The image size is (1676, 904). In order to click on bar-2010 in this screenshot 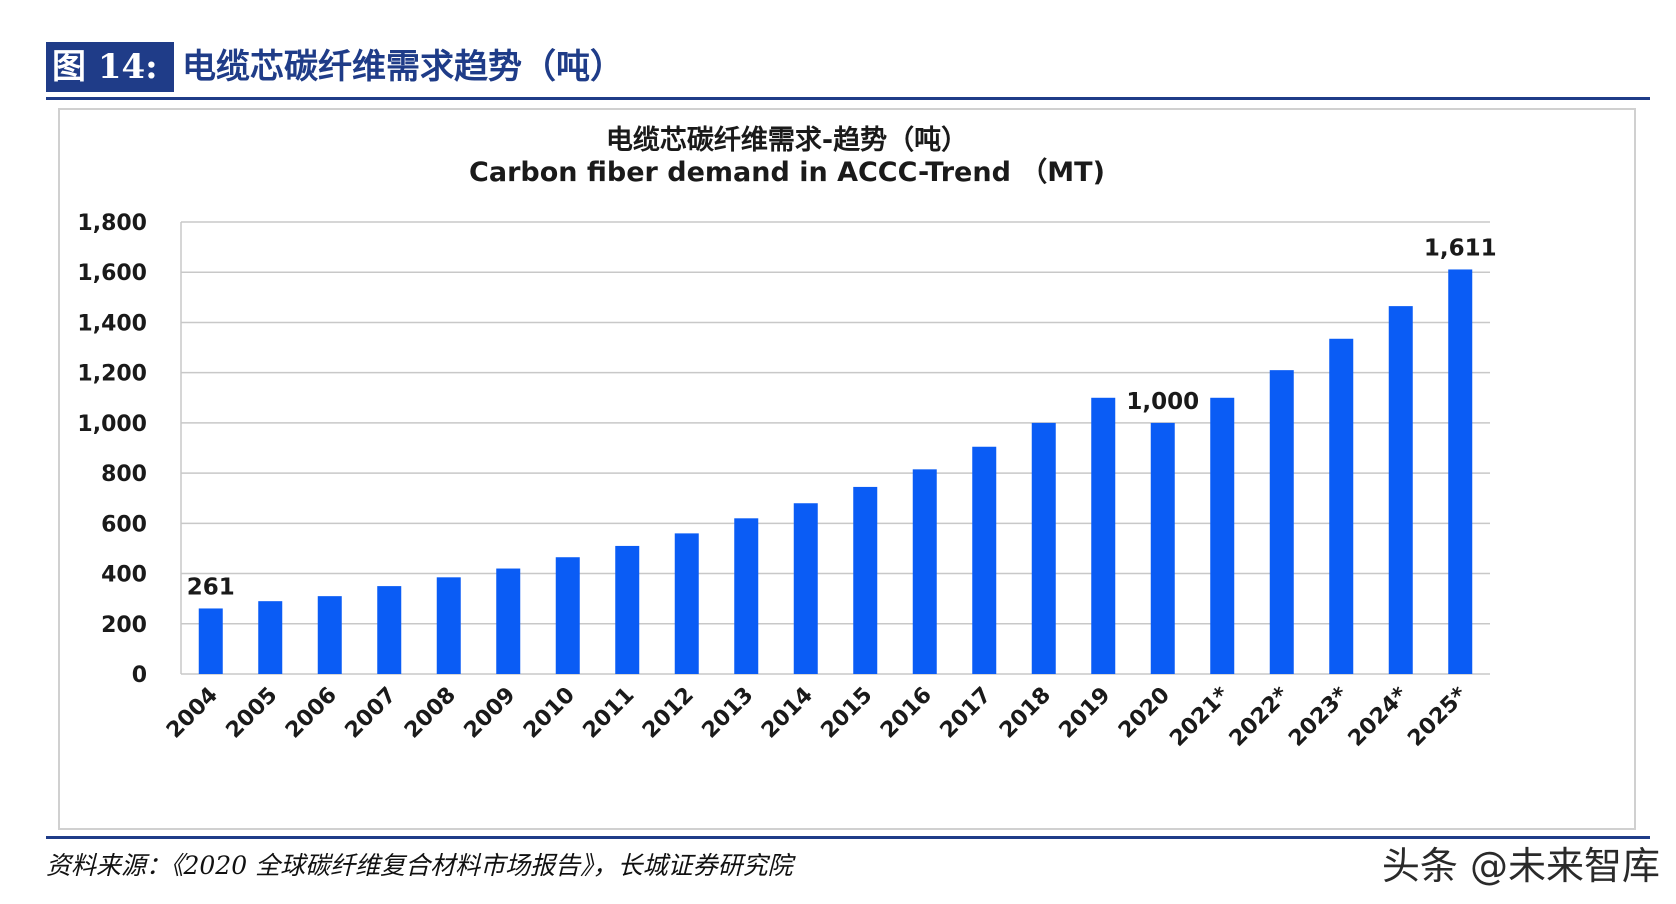, I will do `click(567, 615)`.